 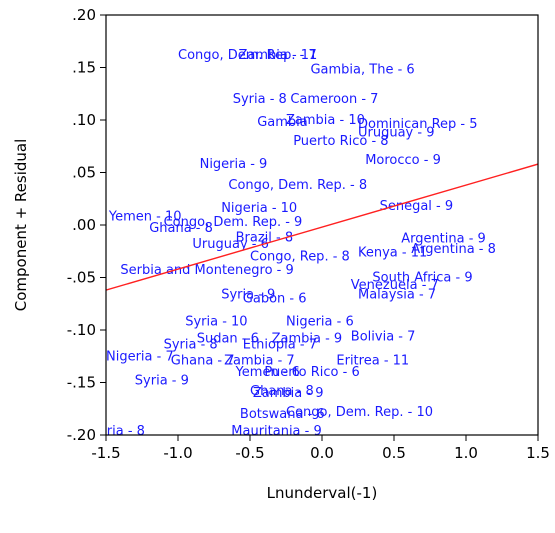 I want to click on data-point-label: Congo, Dem. Rep. - 7, so click(x=247, y=55).